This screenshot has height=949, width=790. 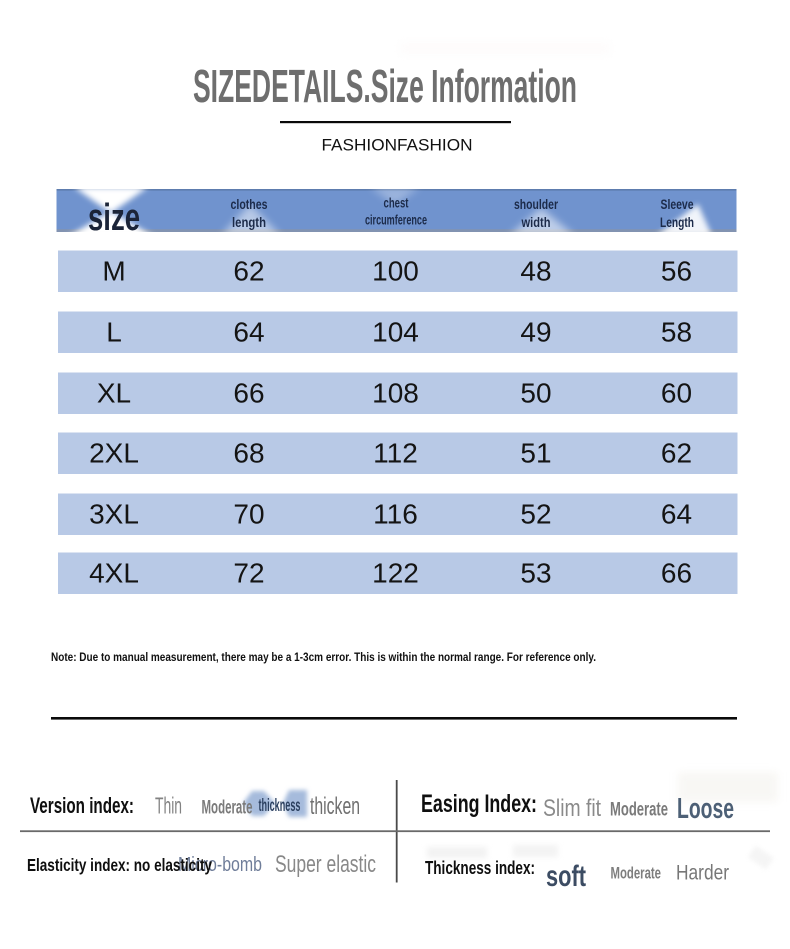 I want to click on svg-text: 48, so click(x=535, y=271).